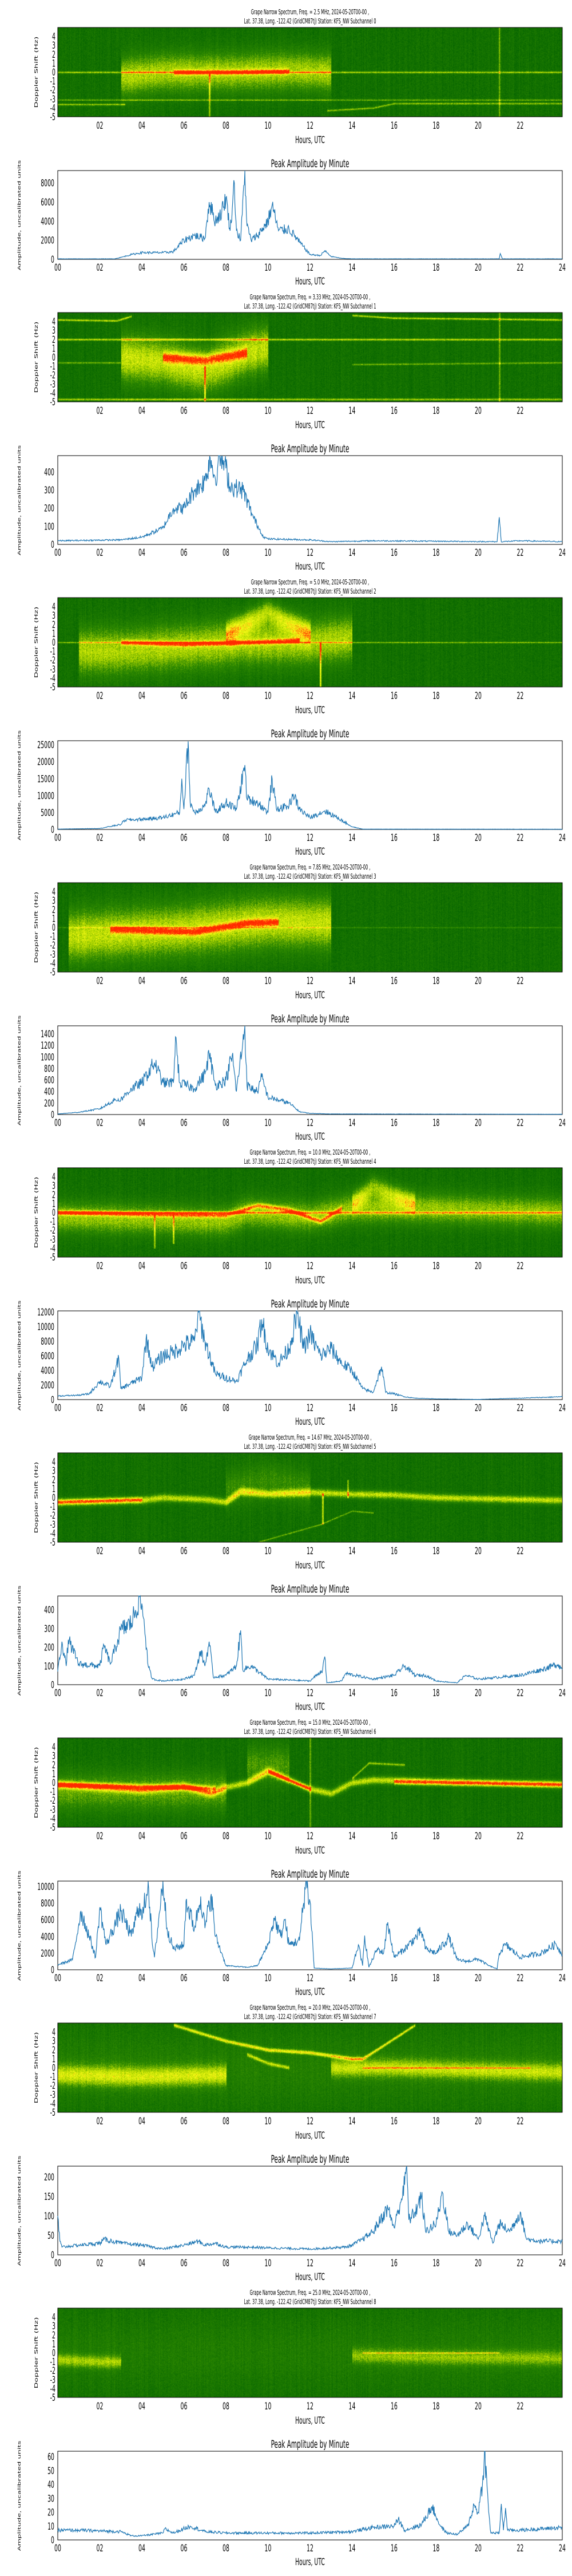 The width and height of the screenshot is (572, 2576). Describe the element at coordinates (52, 1516) in the screenshot. I see `spectrogram-ytick-label: -2` at that location.